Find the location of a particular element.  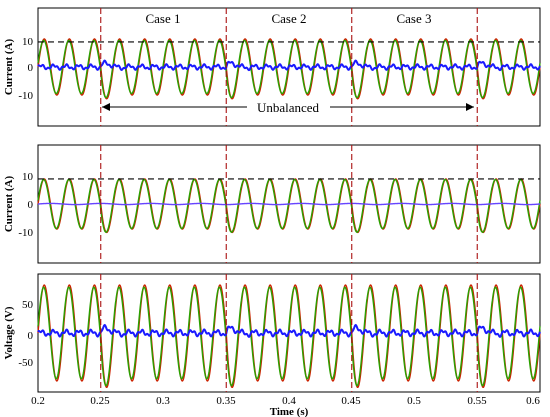

middle-panel-series is located at coordinates (289, 206).